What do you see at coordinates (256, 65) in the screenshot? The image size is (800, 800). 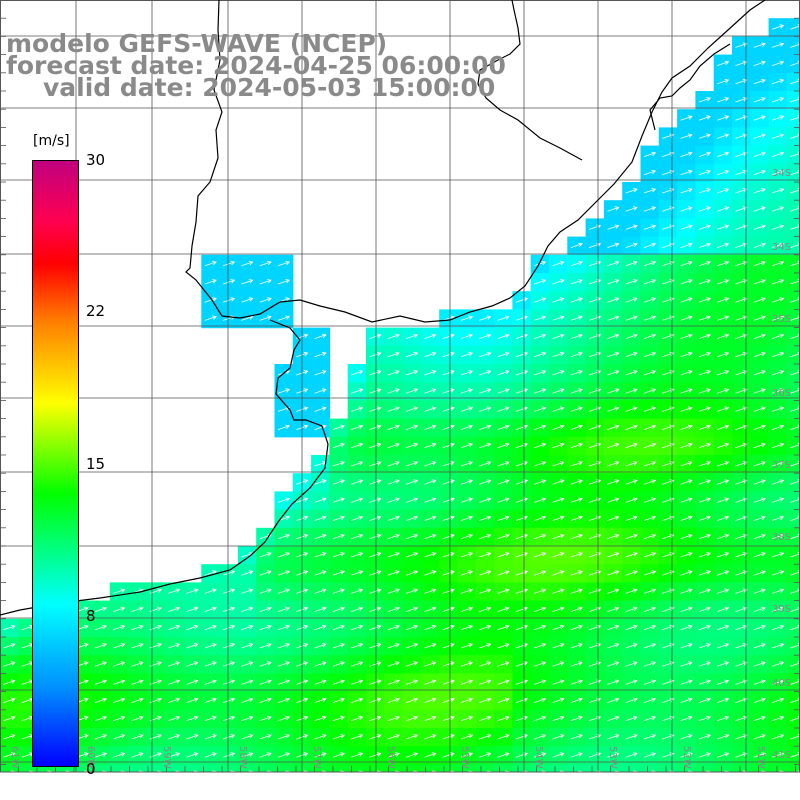 I see `forecast-date: forecast date: 2024-04-25 06:00:00` at bounding box center [256, 65].